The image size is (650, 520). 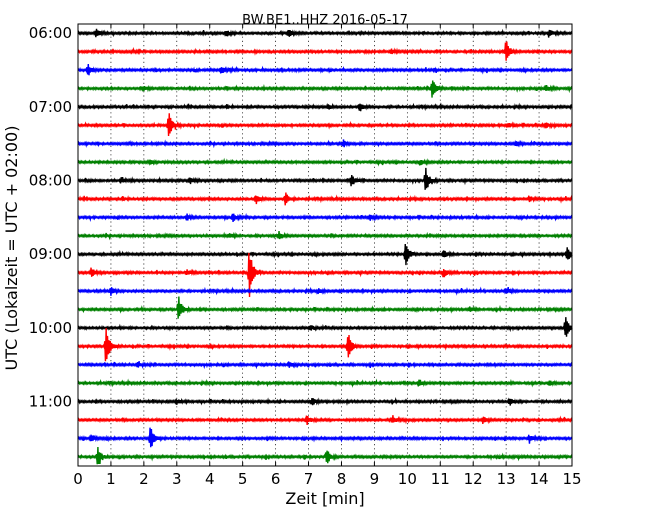 I want to click on y-tick-label: 07:00, so click(x=50, y=107).